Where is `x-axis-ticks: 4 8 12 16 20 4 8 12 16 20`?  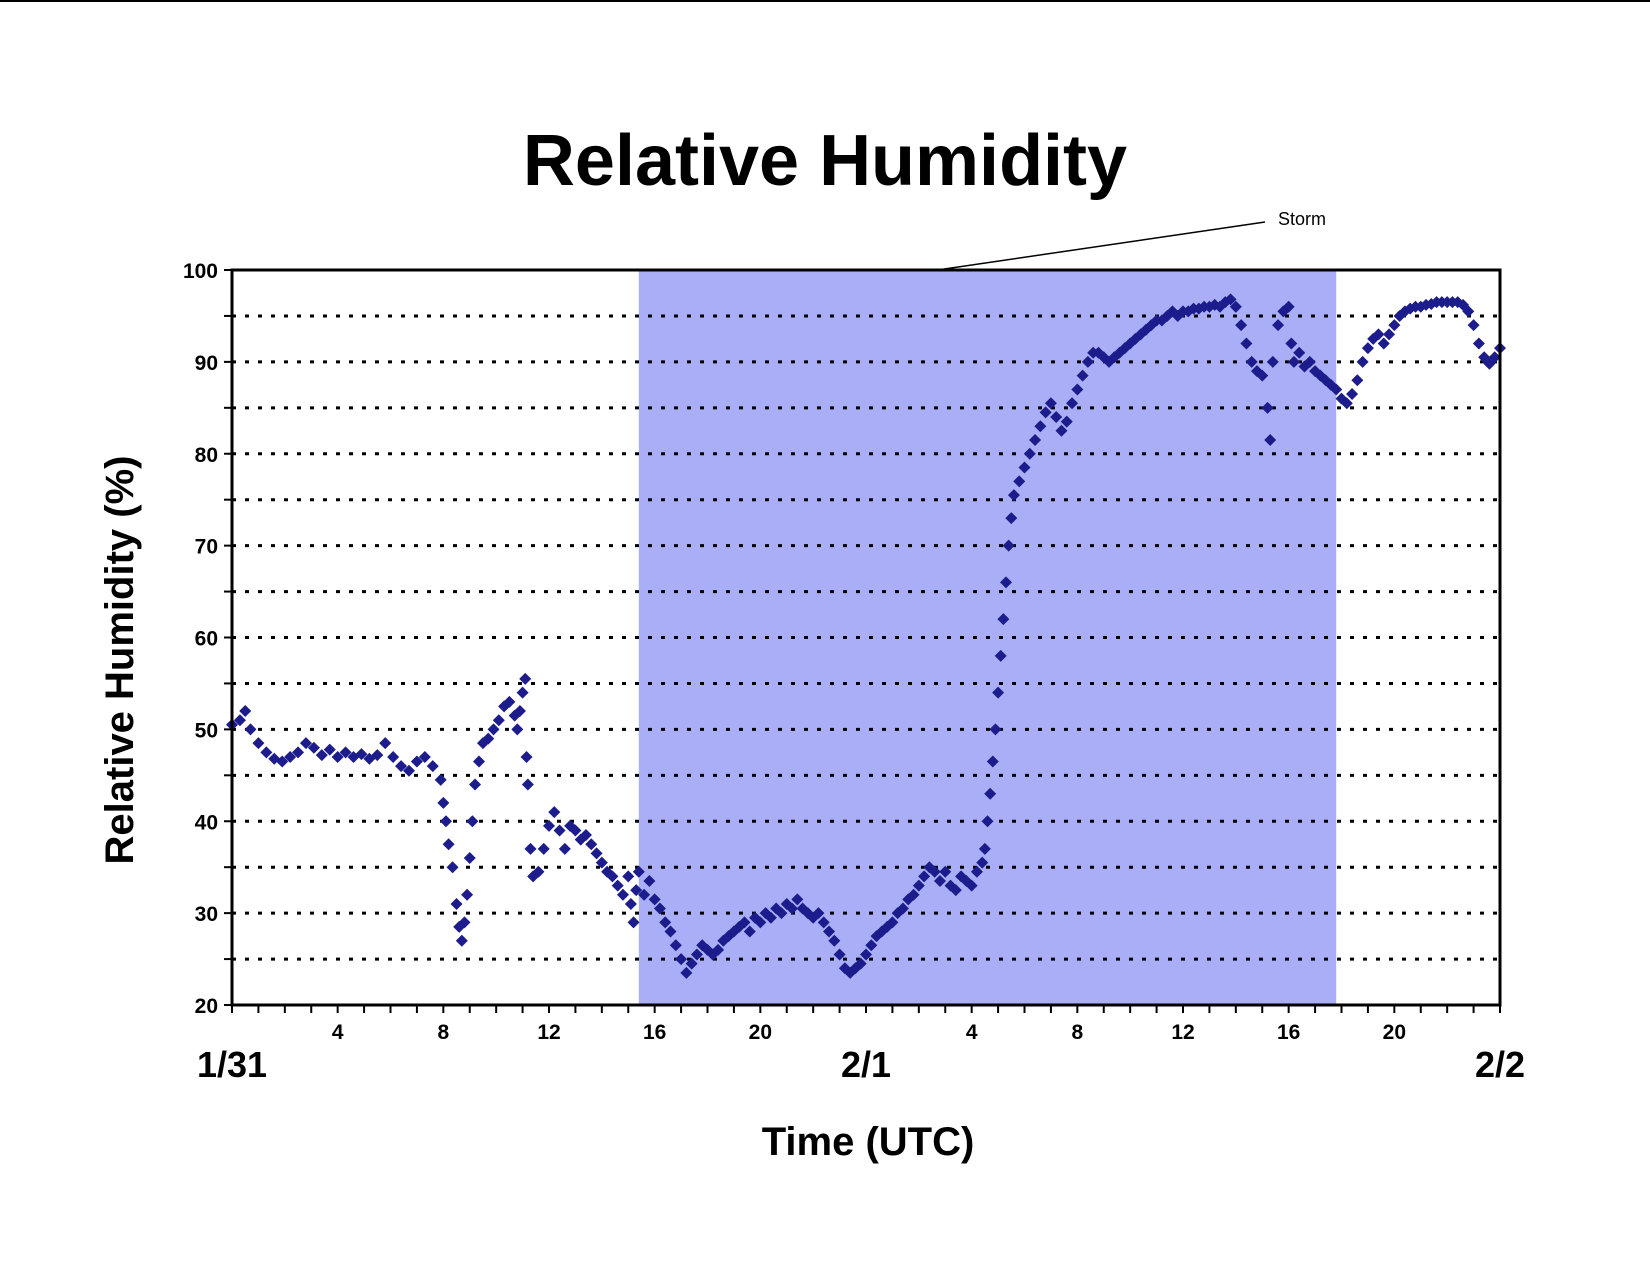
x-axis-ticks: 4 8 12 16 20 4 8 12 16 20 is located at coordinates (866, 1024).